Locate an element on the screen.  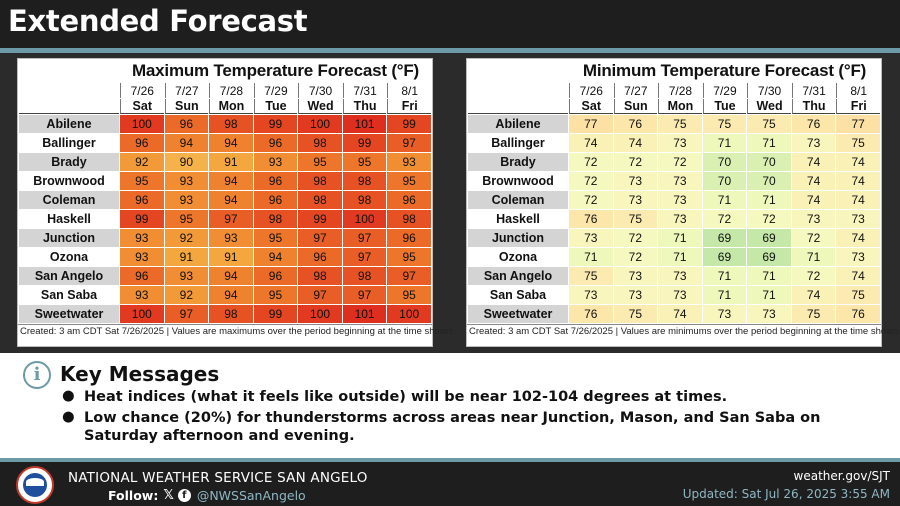
x-icon: 𝕏 is located at coordinates (168, 495).